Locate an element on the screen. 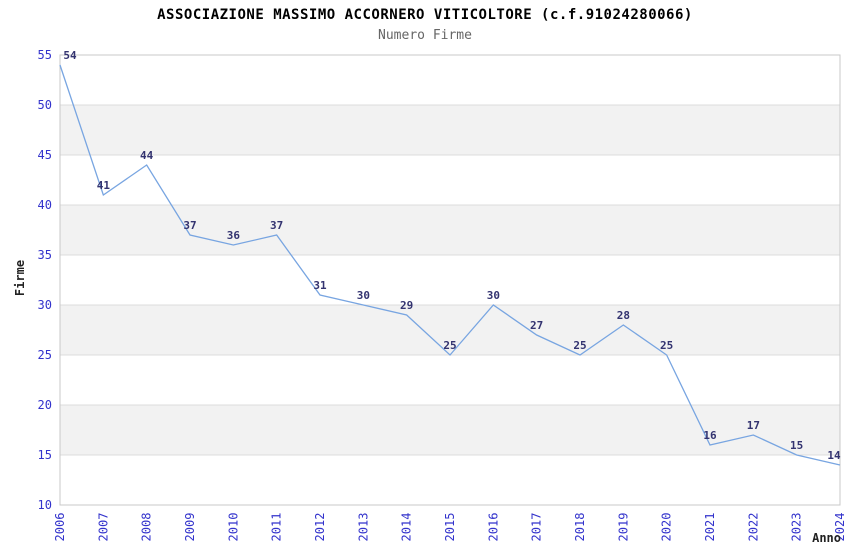 This screenshot has height=550, width=850. point-label: 27 is located at coordinates (536, 325).